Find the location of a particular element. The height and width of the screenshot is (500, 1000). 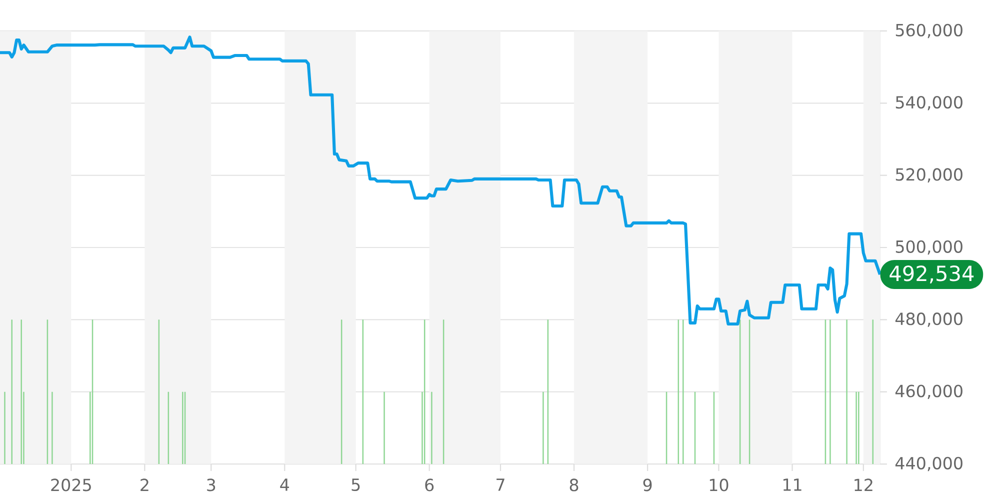

x-tick-label: 10 is located at coordinates (719, 485).